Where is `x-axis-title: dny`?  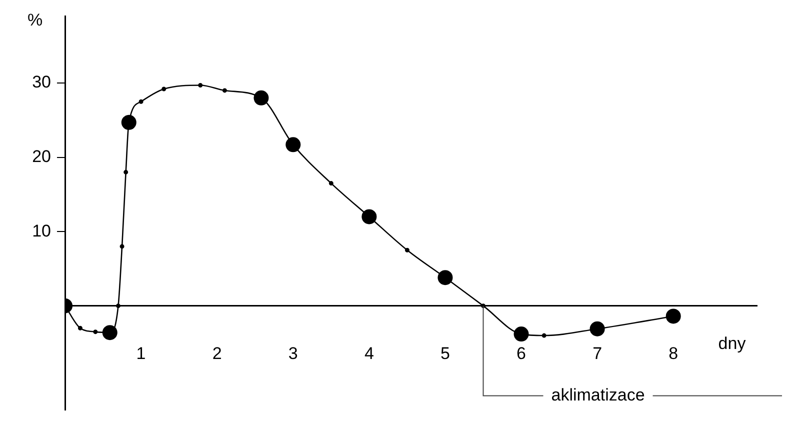
x-axis-title: dny is located at coordinates (732, 344).